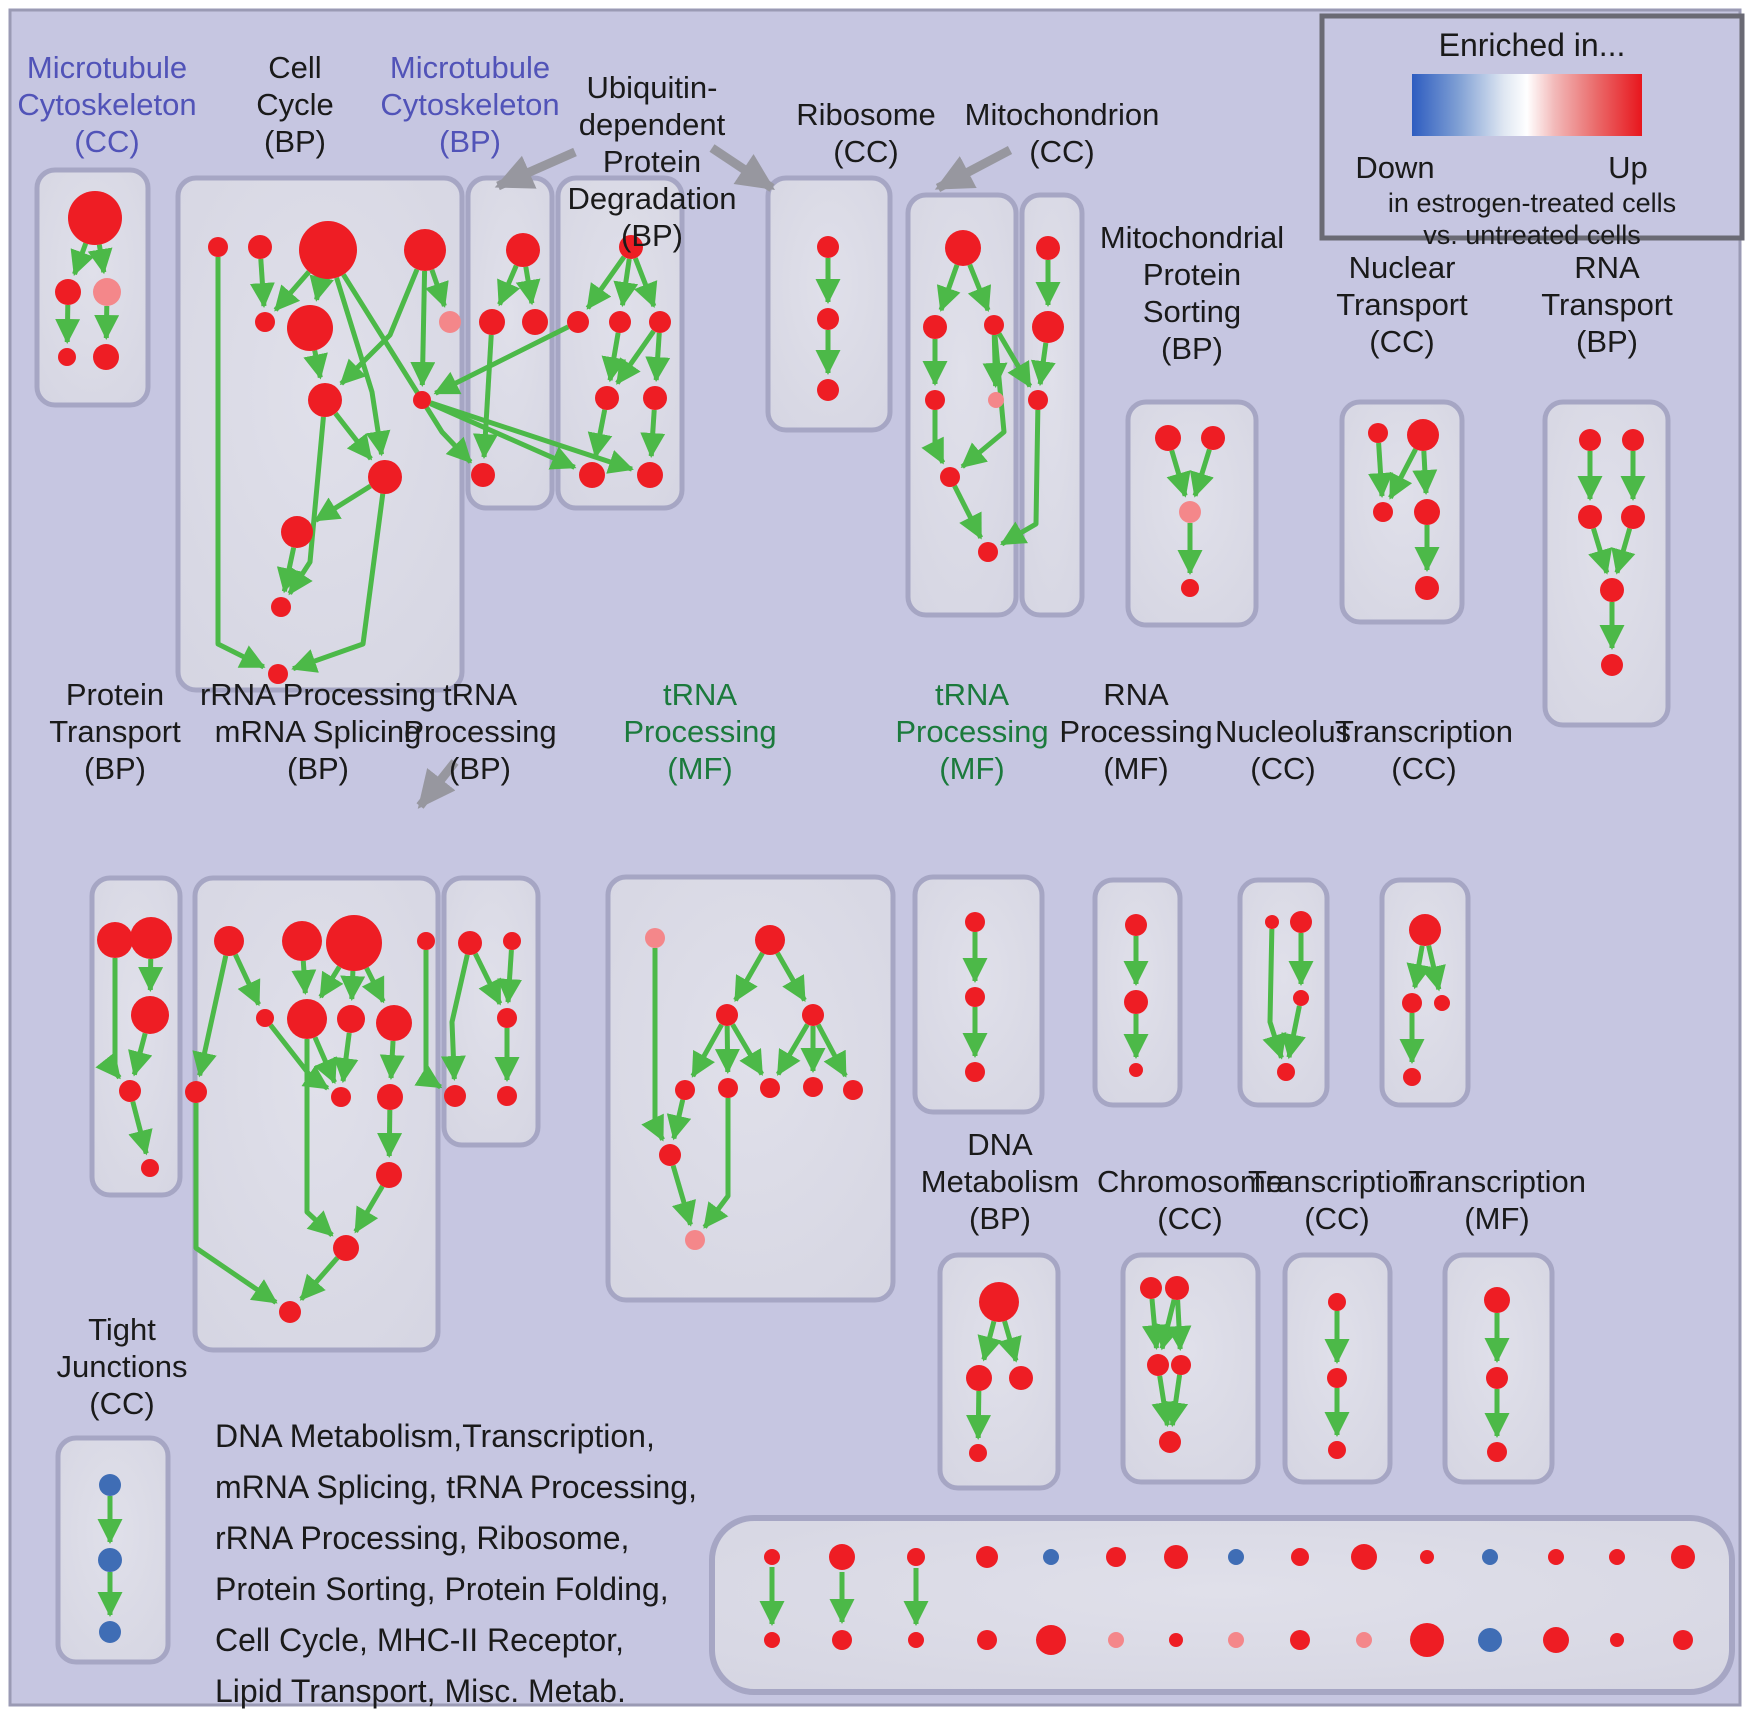 This screenshot has height=1715, width=1750. What do you see at coordinates (1496, 1218) in the screenshot?
I see `transcription-mf-low-label: (MF)` at bounding box center [1496, 1218].